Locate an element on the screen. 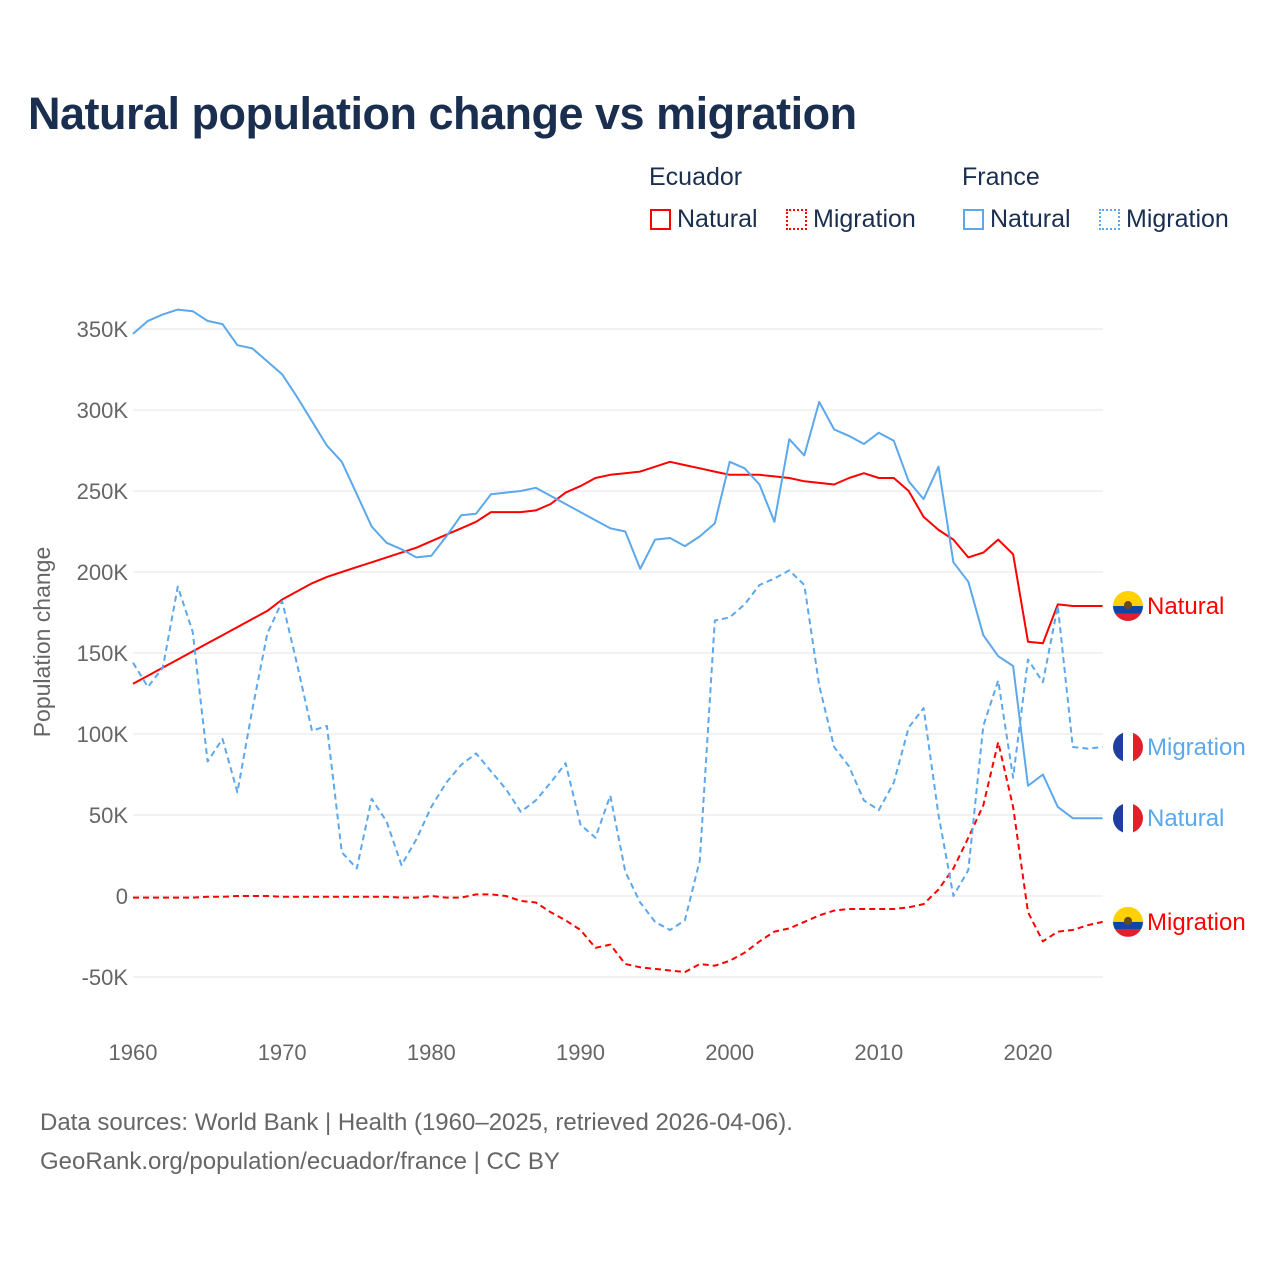  x-tick-label: 1990 is located at coordinates (580, 1052).